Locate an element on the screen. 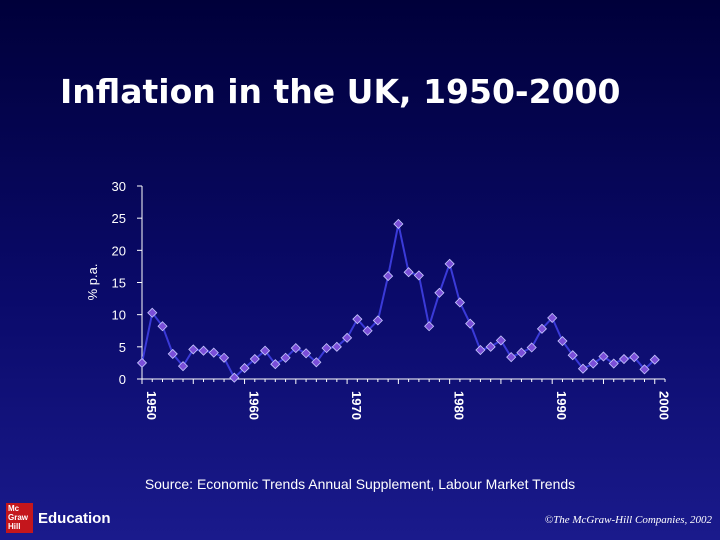 The image size is (720, 540). x-tick-label: 1960 is located at coordinates (254, 405).